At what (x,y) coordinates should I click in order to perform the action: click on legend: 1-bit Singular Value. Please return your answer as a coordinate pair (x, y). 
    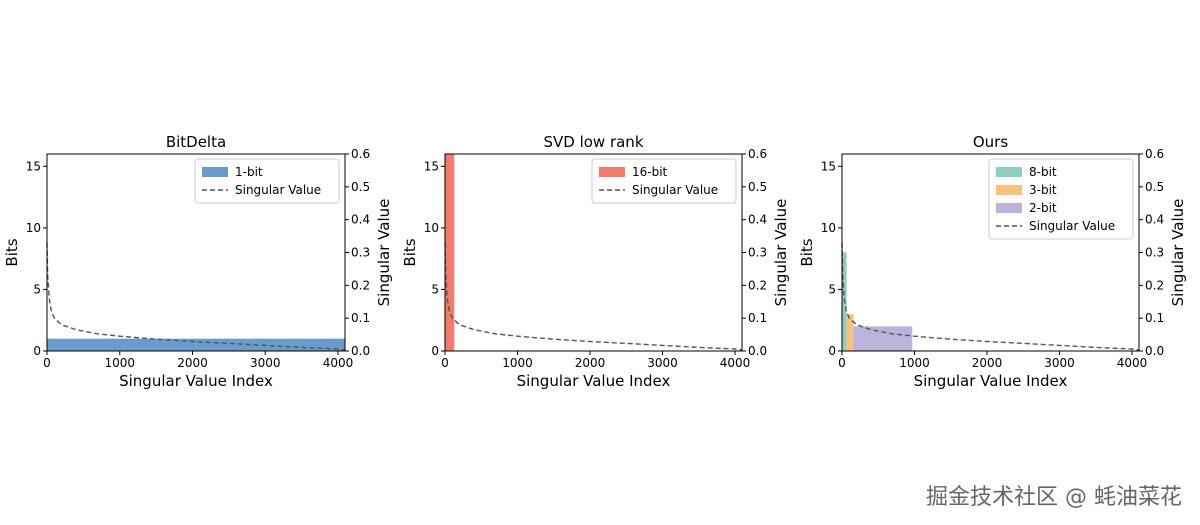
    Looking at the image, I should click on (267, 181).